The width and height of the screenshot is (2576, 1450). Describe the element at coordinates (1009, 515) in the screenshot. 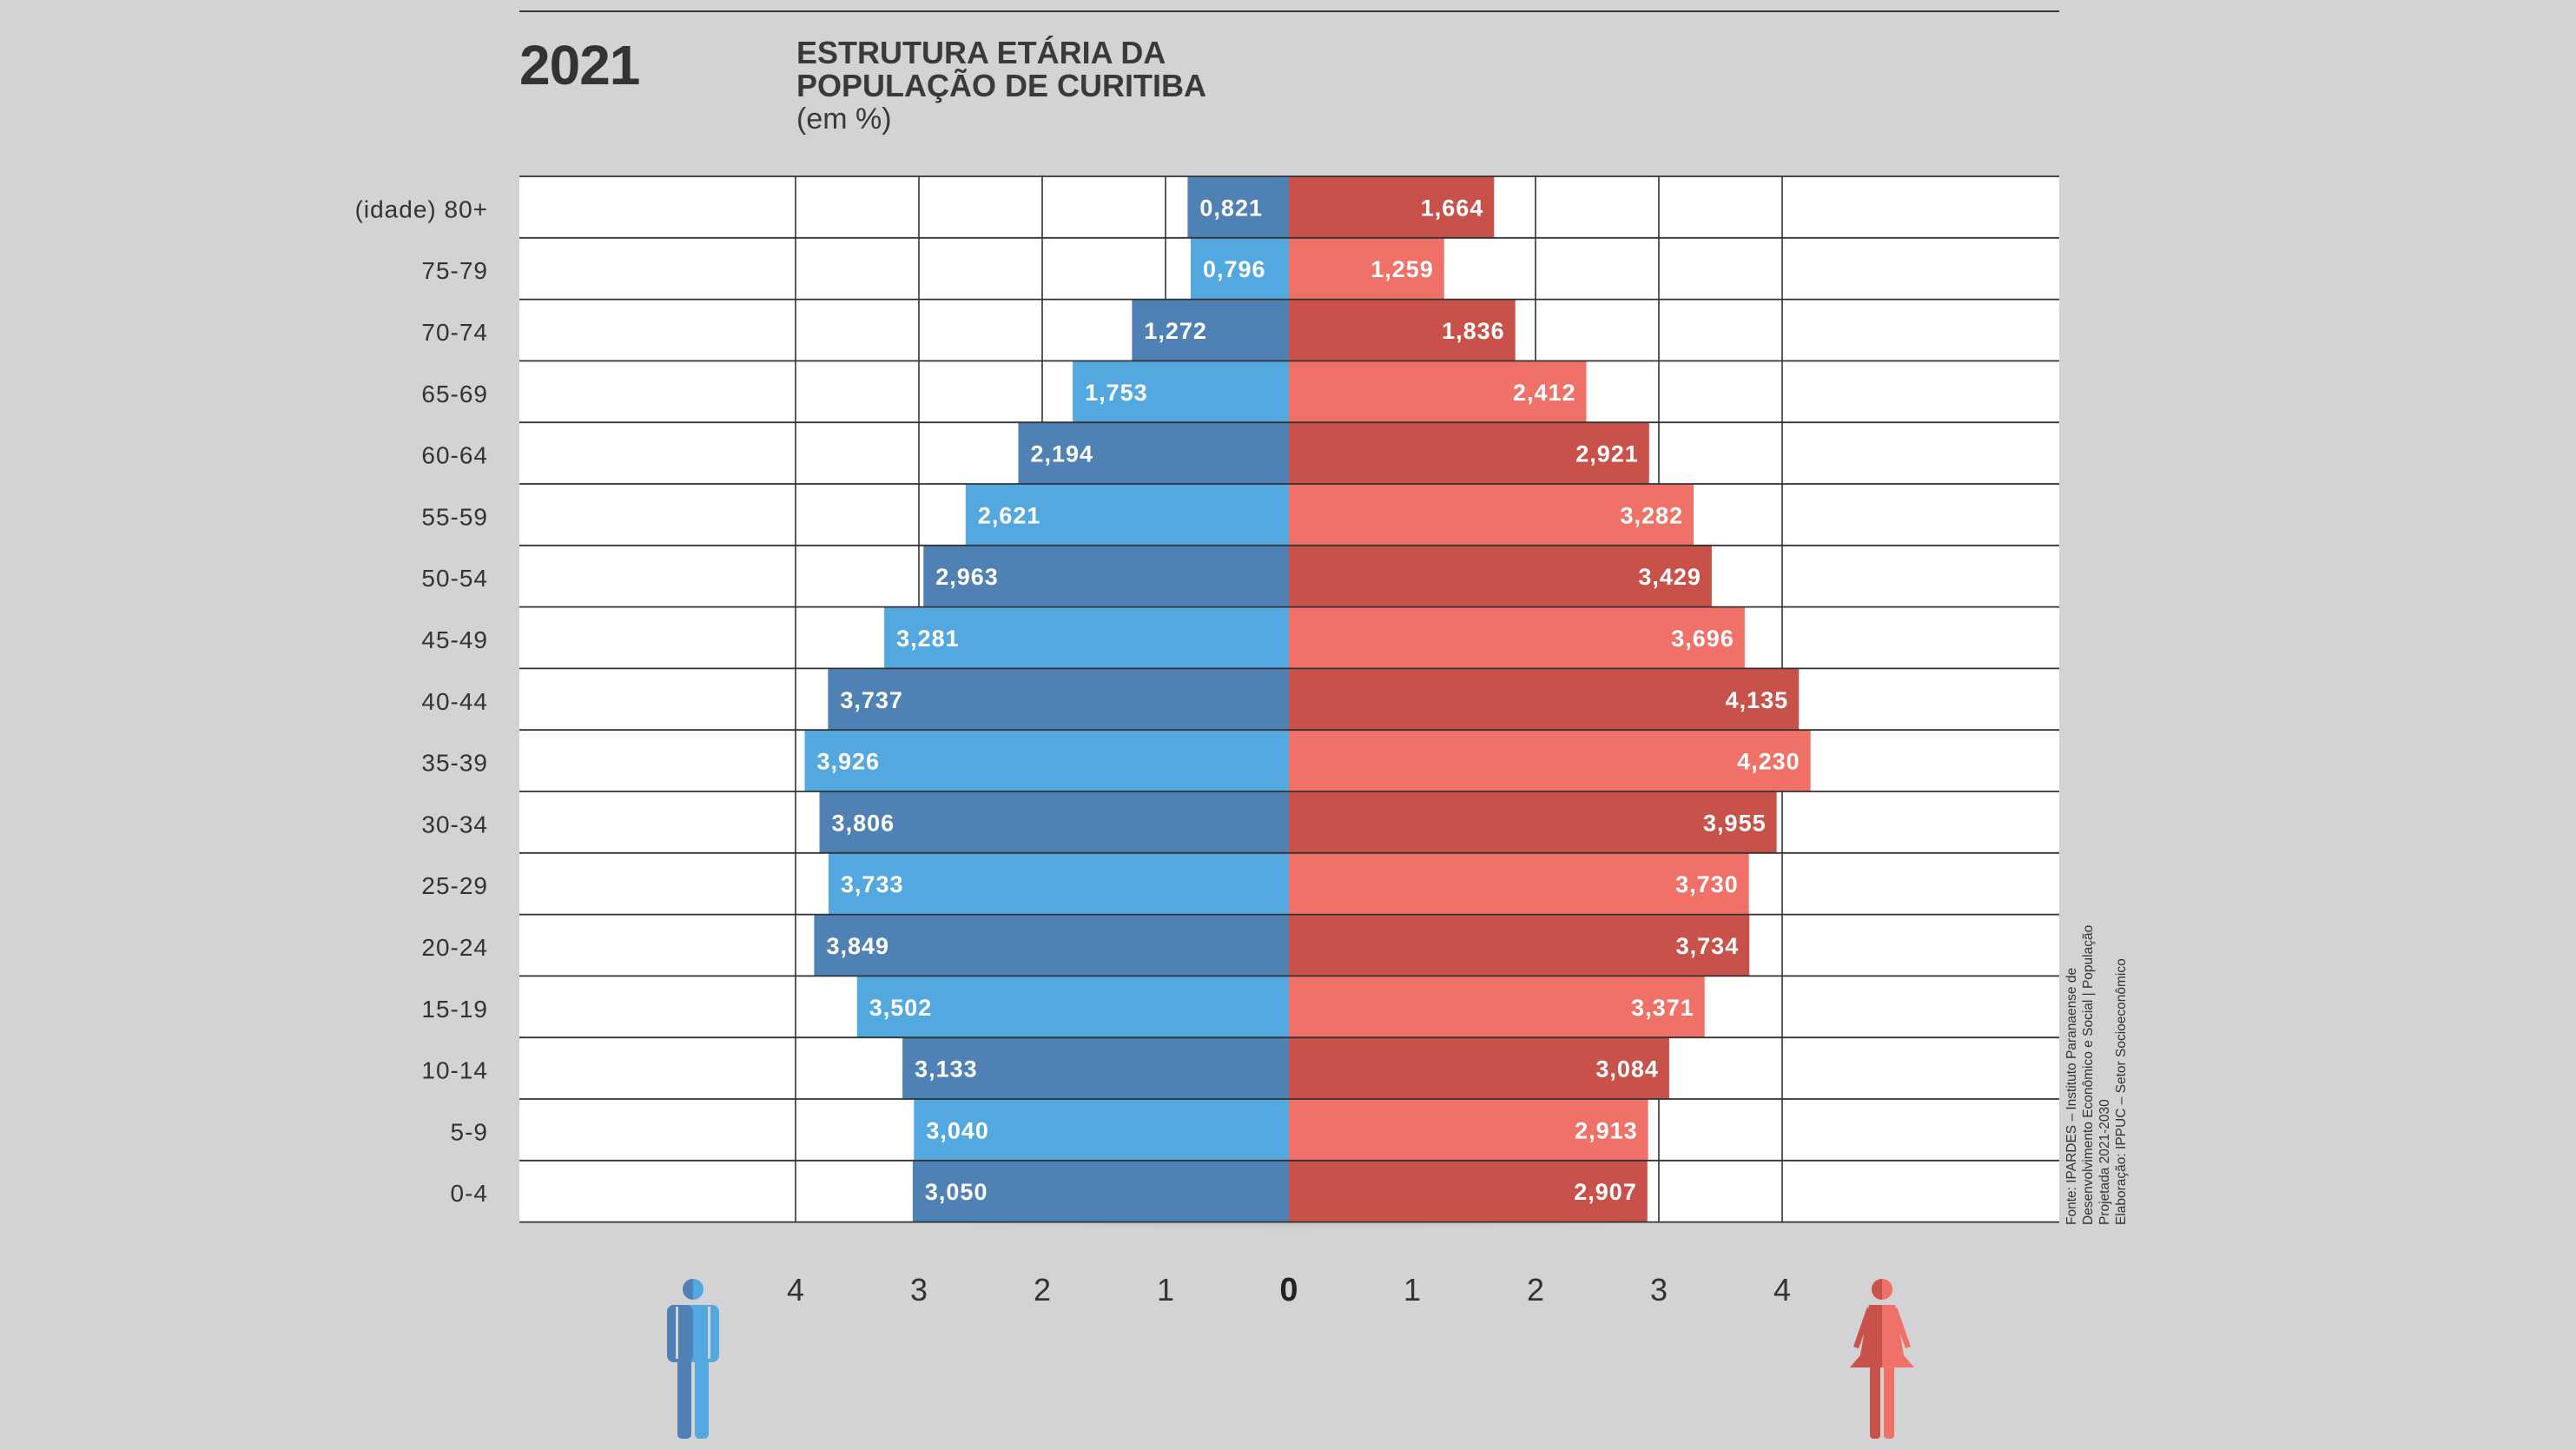

I see `data-label-left: 2,621` at that location.